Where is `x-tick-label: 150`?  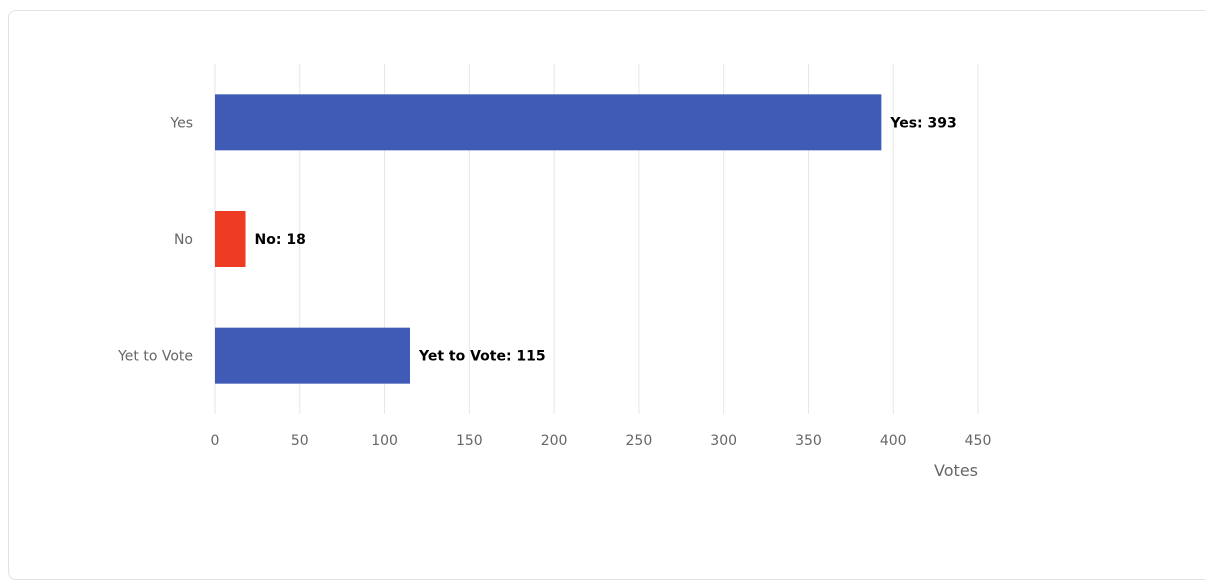
x-tick-label: 150 is located at coordinates (469, 441).